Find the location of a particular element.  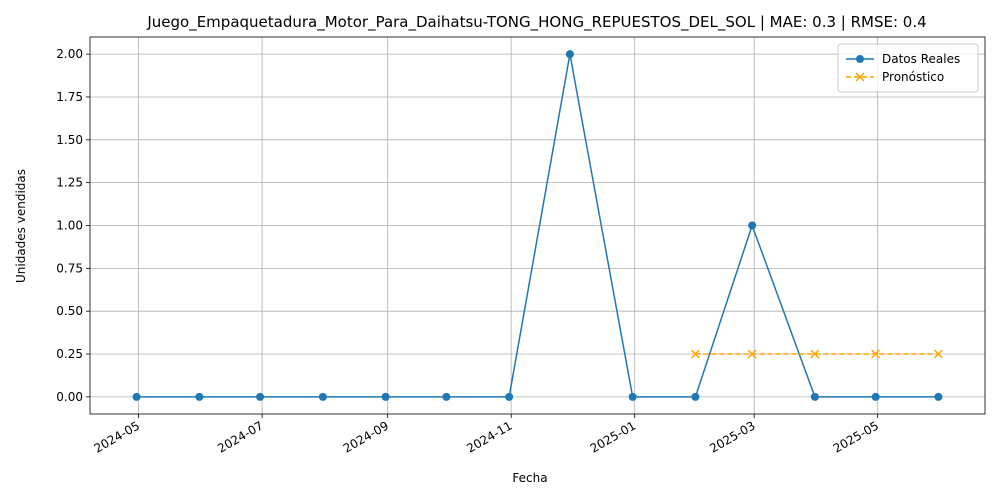

y-tick-label: 1.75 is located at coordinates (69, 97).